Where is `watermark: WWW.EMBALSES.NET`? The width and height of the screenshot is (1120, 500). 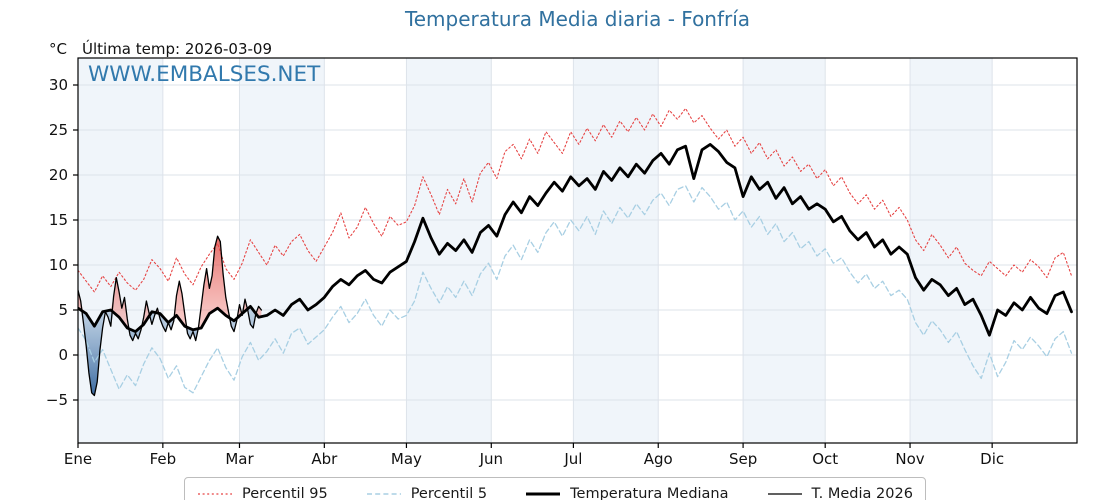
watermark: WWW.EMBALSES.NET is located at coordinates (204, 74).